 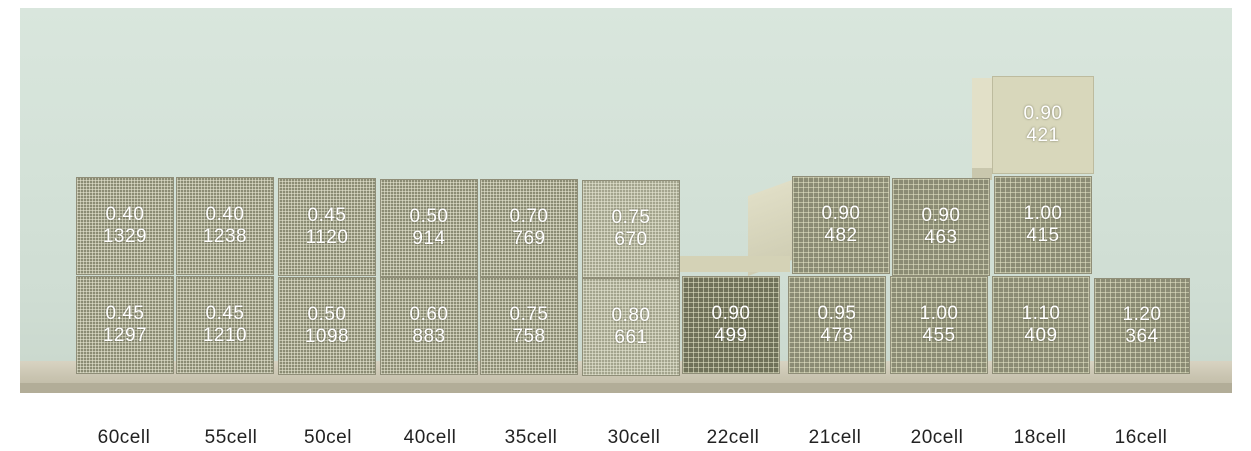 What do you see at coordinates (630, 338) in the screenshot?
I see `block-count: 661` at bounding box center [630, 338].